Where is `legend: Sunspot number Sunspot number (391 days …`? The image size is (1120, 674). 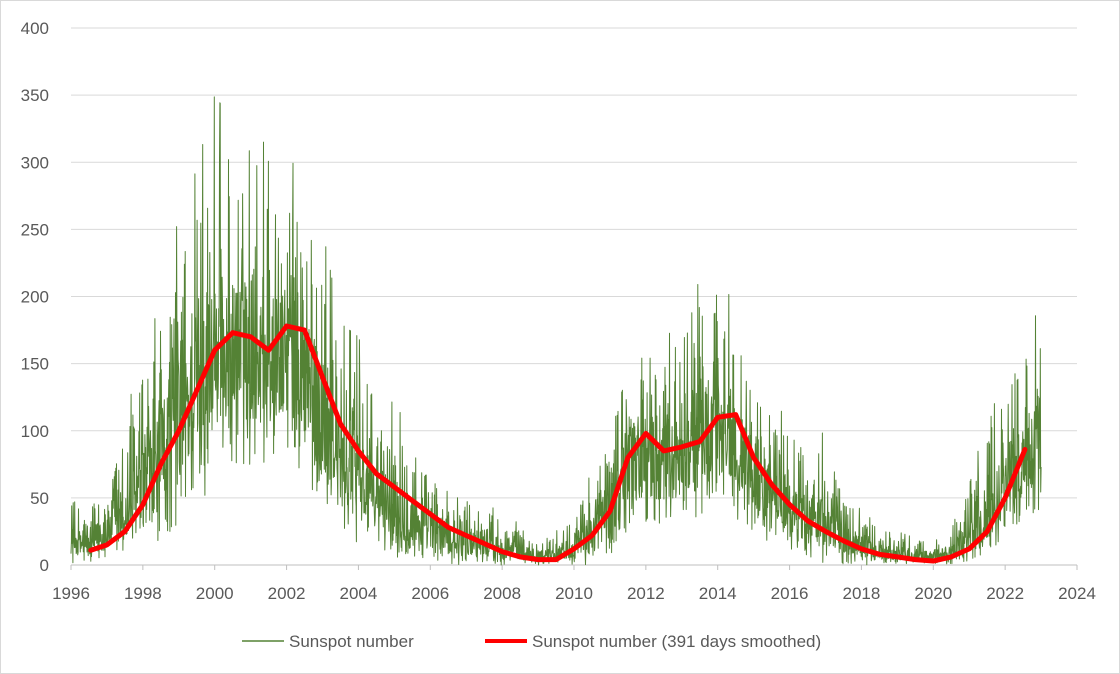 legend: Sunspot number Sunspot number (391 days … is located at coordinates (531, 641).